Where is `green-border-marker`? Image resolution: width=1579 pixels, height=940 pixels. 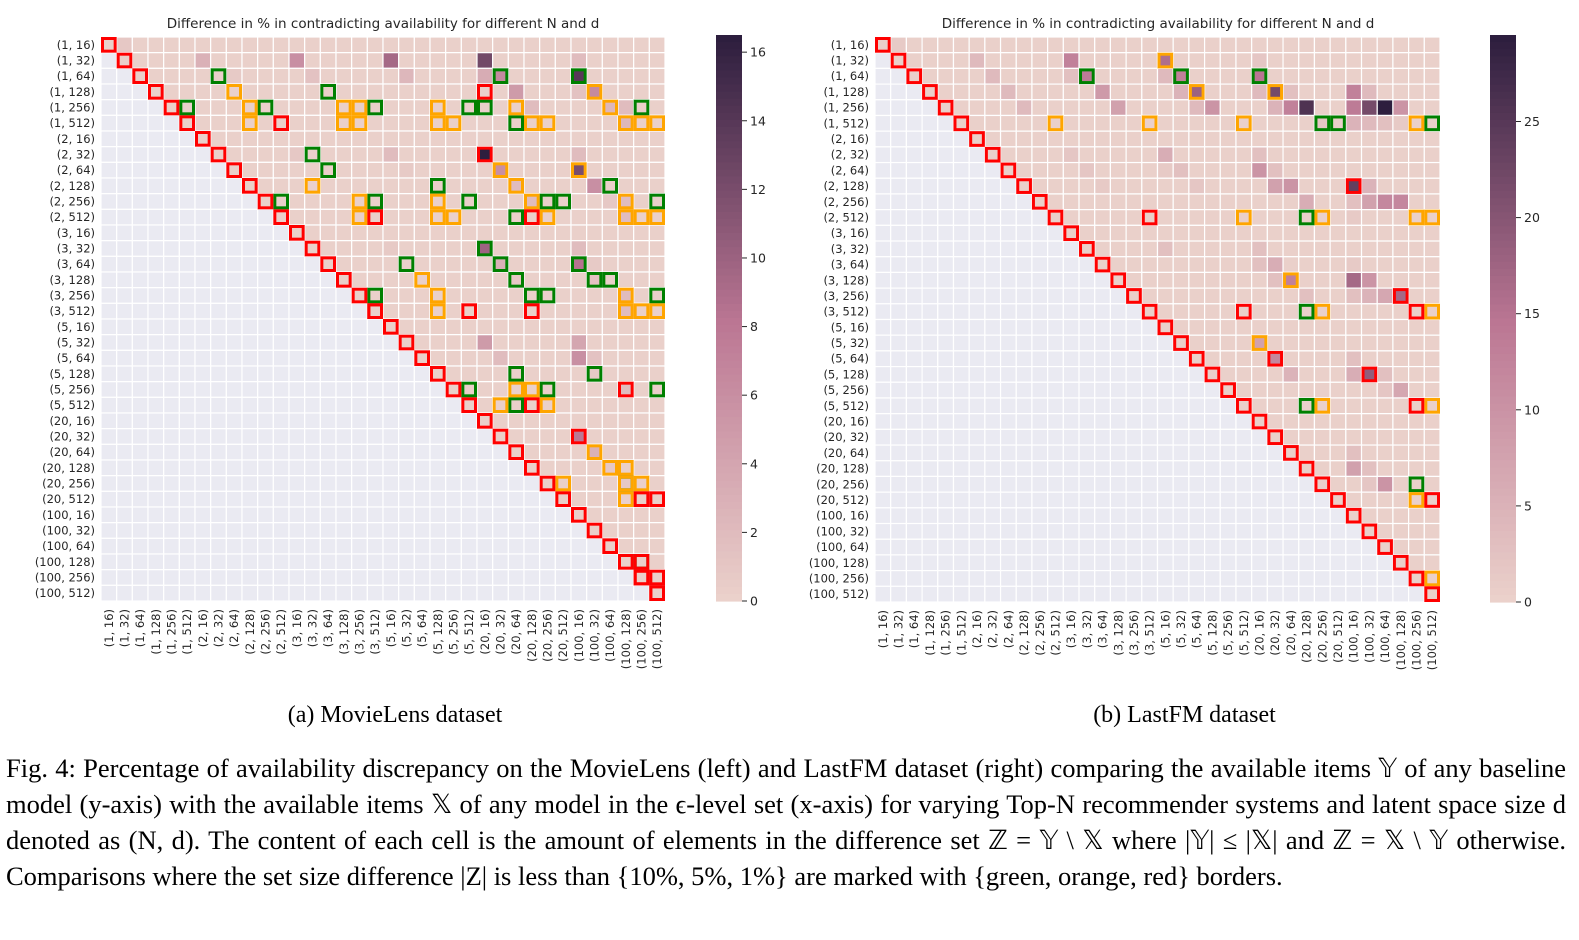
green-border-marker is located at coordinates (594, 374).